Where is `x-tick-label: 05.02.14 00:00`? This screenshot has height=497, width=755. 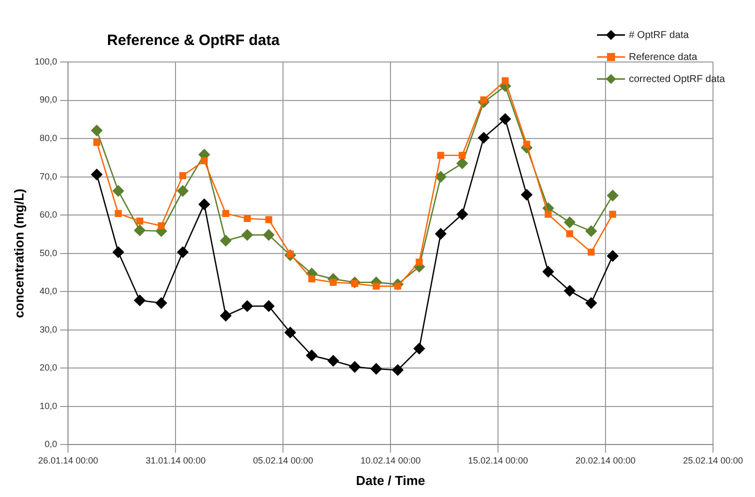 x-tick-label: 05.02.14 00:00 is located at coordinates (283, 460).